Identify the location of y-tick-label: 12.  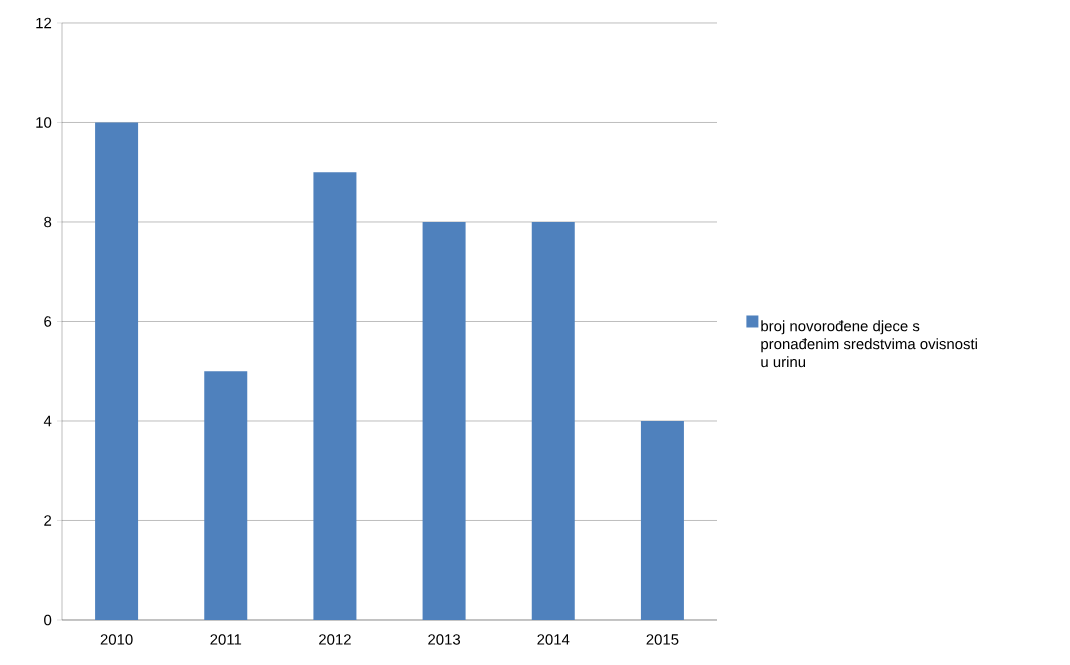
(44, 23).